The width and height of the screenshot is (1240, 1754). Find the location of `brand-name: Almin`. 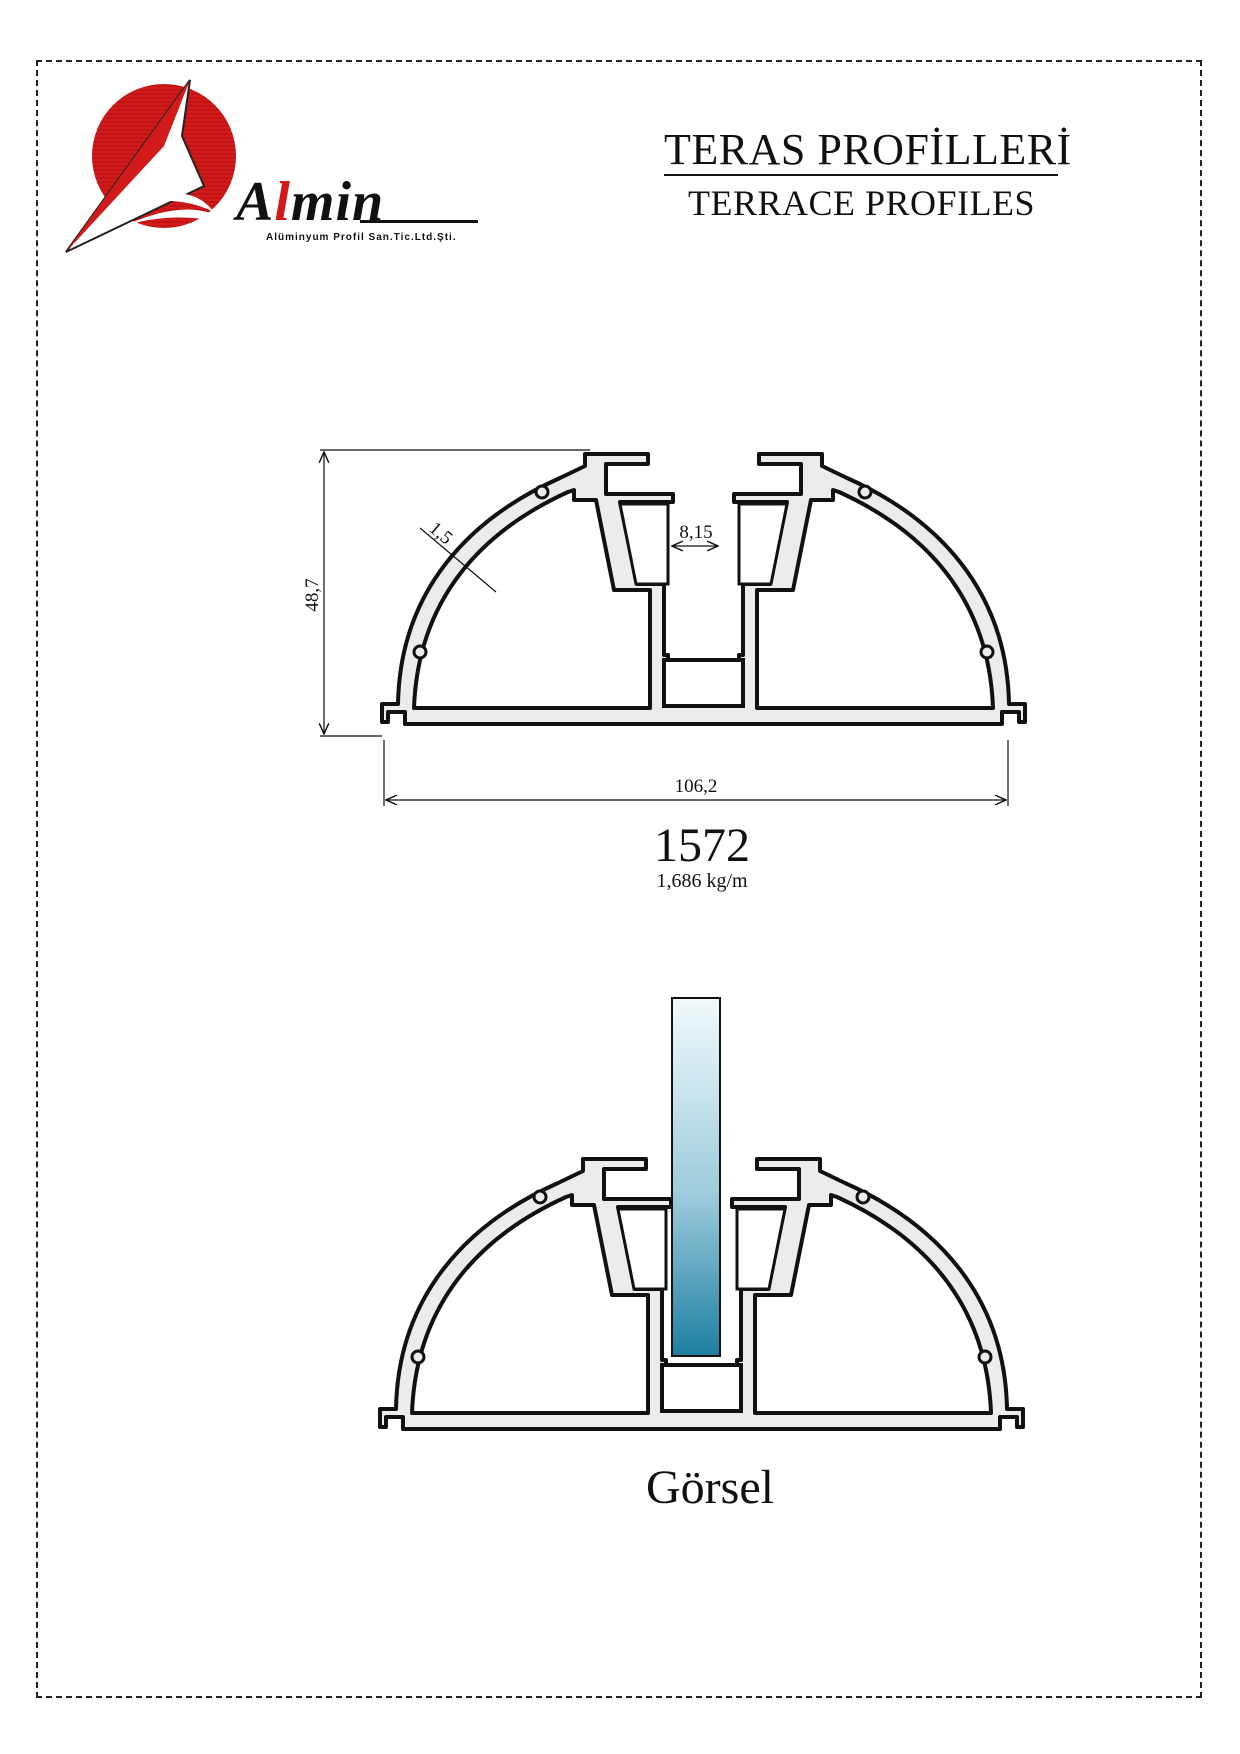

brand-name: Almin is located at coordinates (310, 202).